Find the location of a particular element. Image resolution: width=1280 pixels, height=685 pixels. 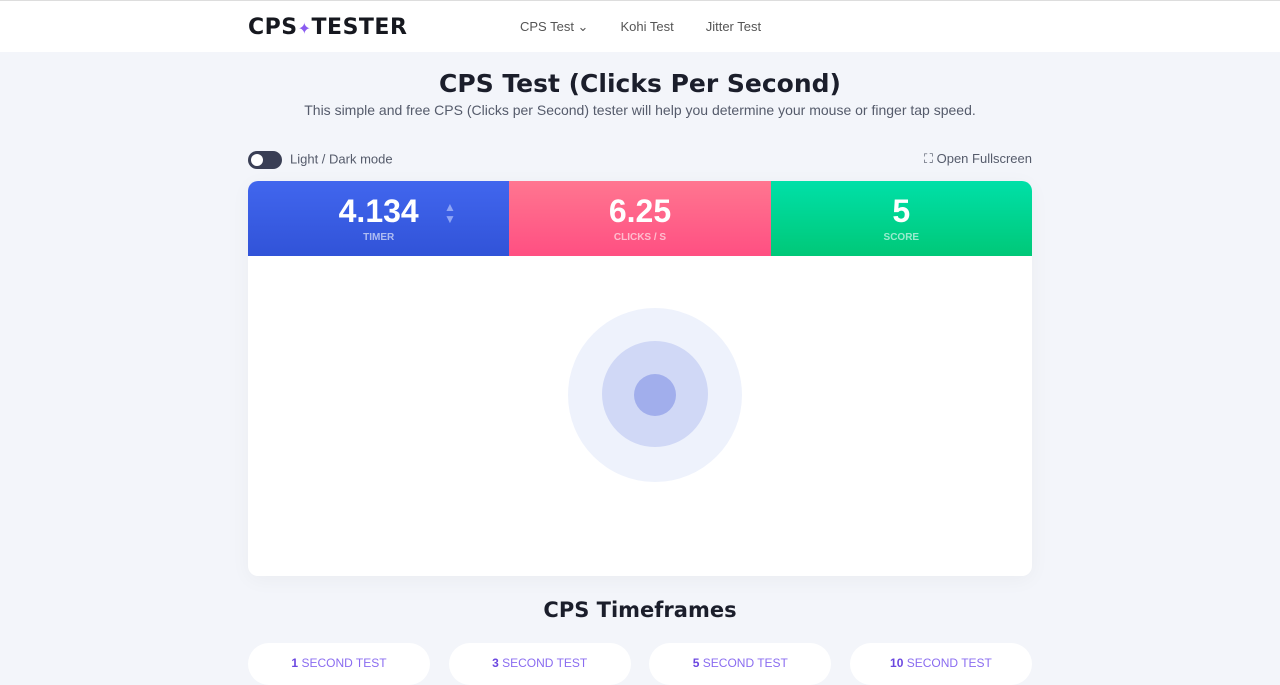

timeframe-10s-button: 10 SECOND TEST is located at coordinates (940, 664).